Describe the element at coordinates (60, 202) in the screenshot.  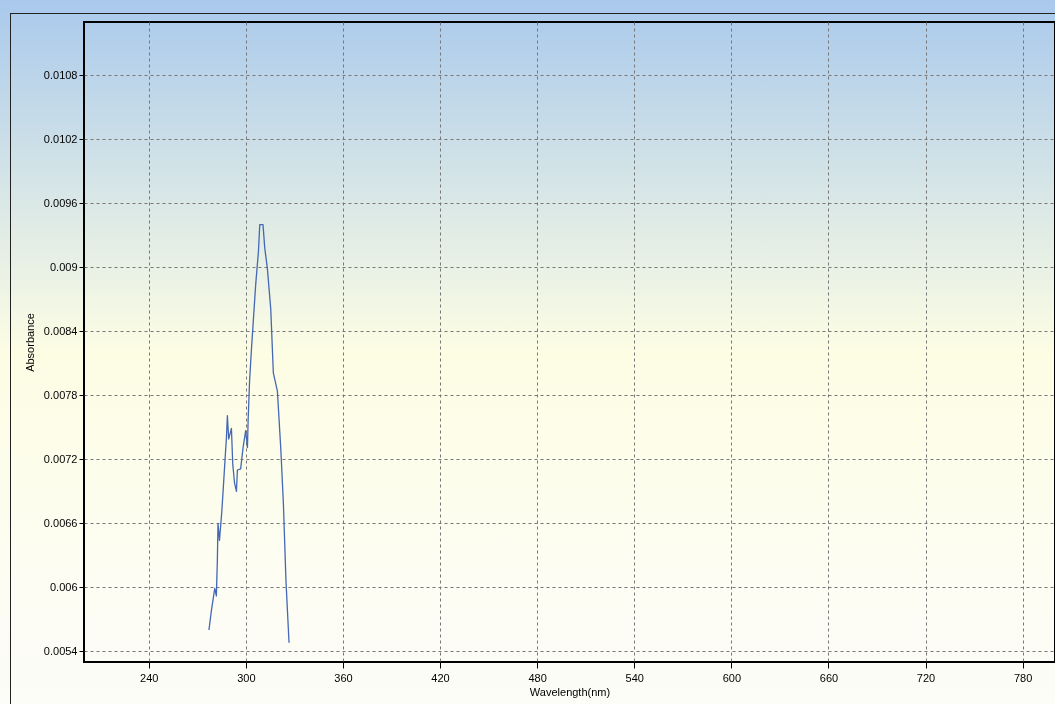
I see `y-tick-label: 0.0096` at that location.